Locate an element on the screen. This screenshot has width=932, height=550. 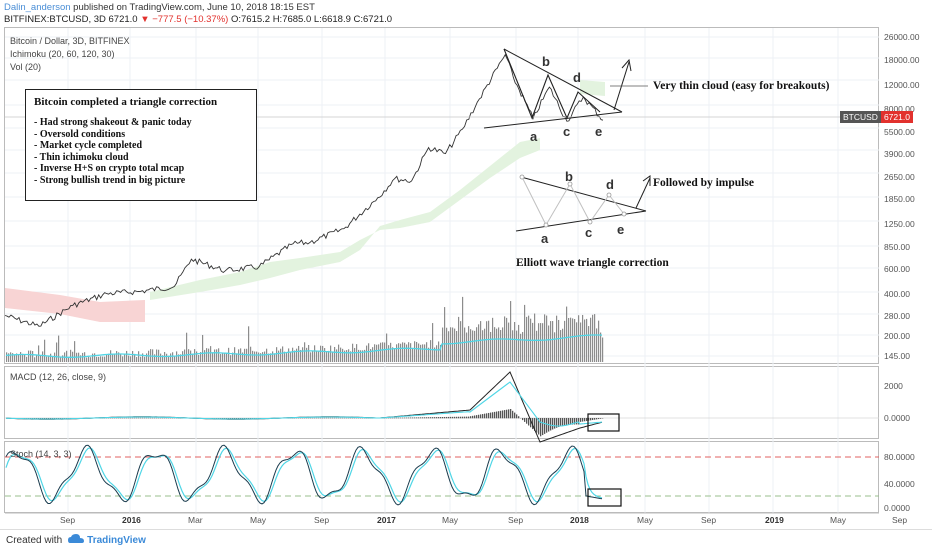
macd-label: MACD (12, 26, close, 9) is located at coordinates (58, 377).